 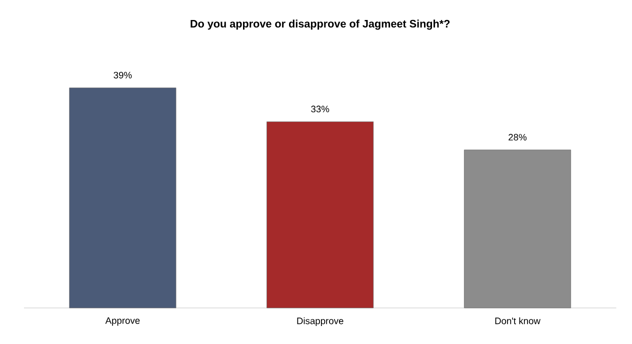 What do you see at coordinates (320, 321) in the screenshot?
I see `x-tick-label: Disapprove` at bounding box center [320, 321].